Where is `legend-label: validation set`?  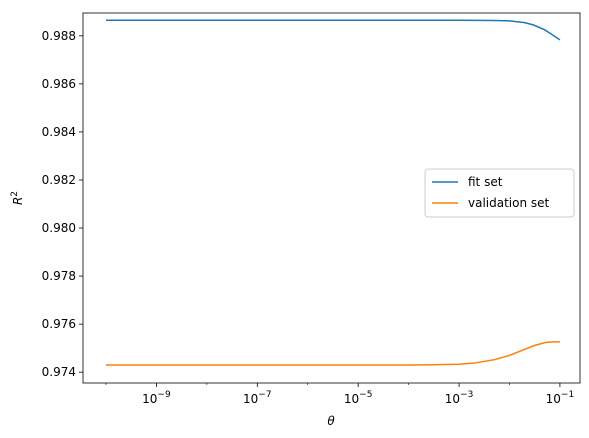
legend-label: validation set is located at coordinates (509, 203).